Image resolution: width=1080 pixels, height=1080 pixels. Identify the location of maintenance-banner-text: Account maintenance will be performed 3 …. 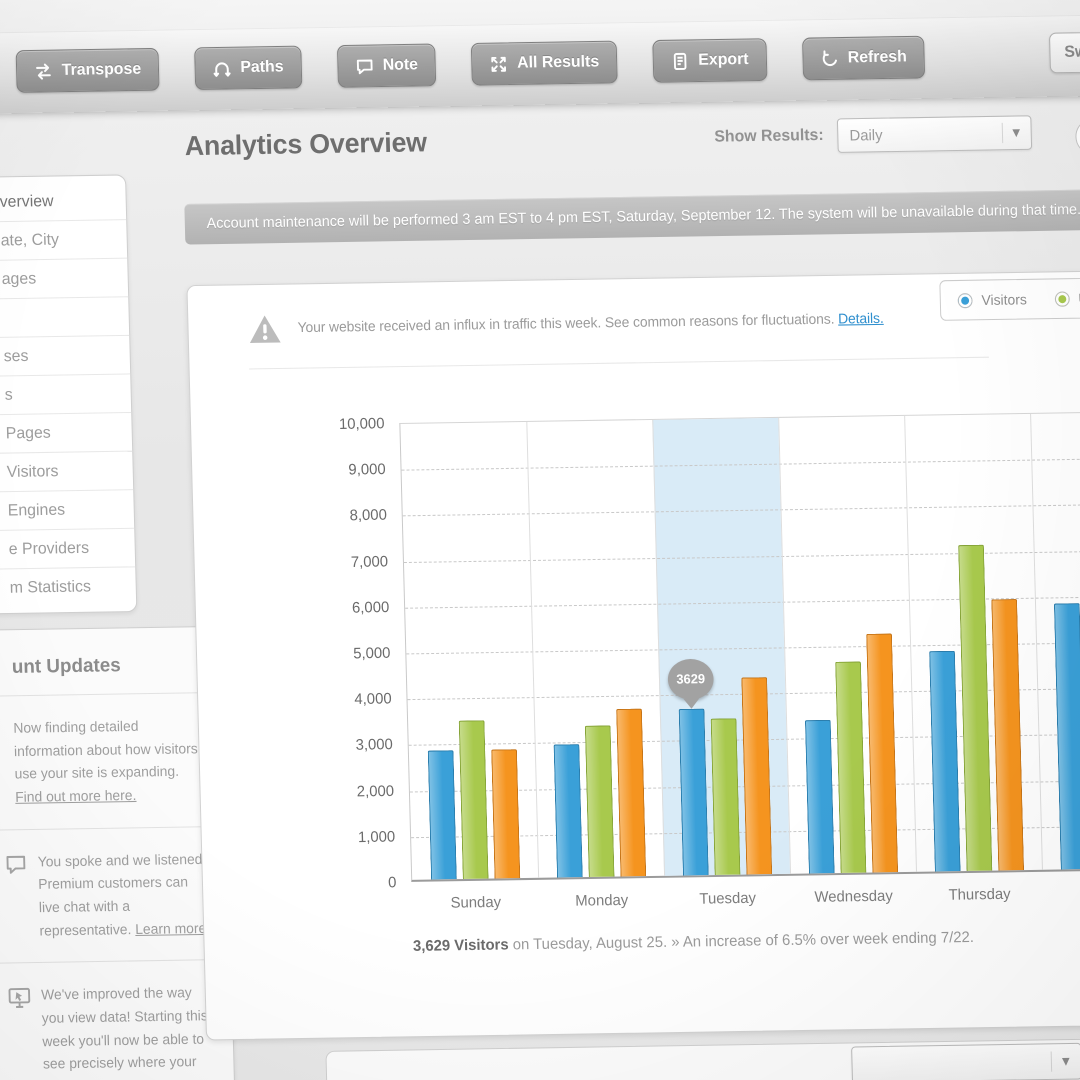
(643, 217).